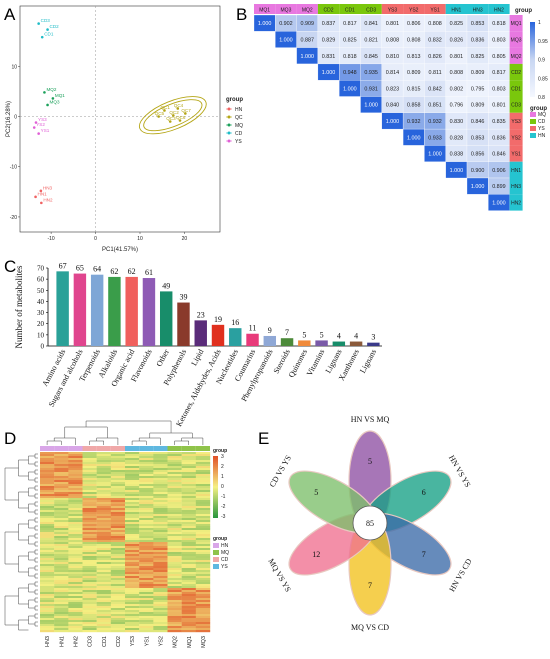 The width and height of the screenshot is (550, 659). I want to click on corr-cell-value: 0.814, so click(393, 73).